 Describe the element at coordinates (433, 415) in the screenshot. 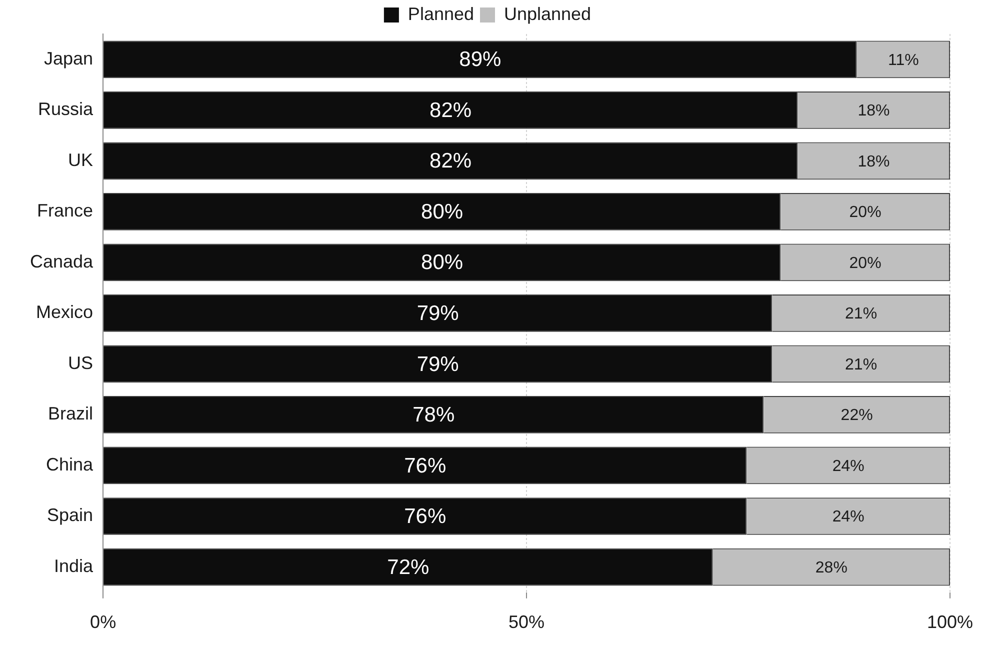

I see `data-label: 78%` at that location.